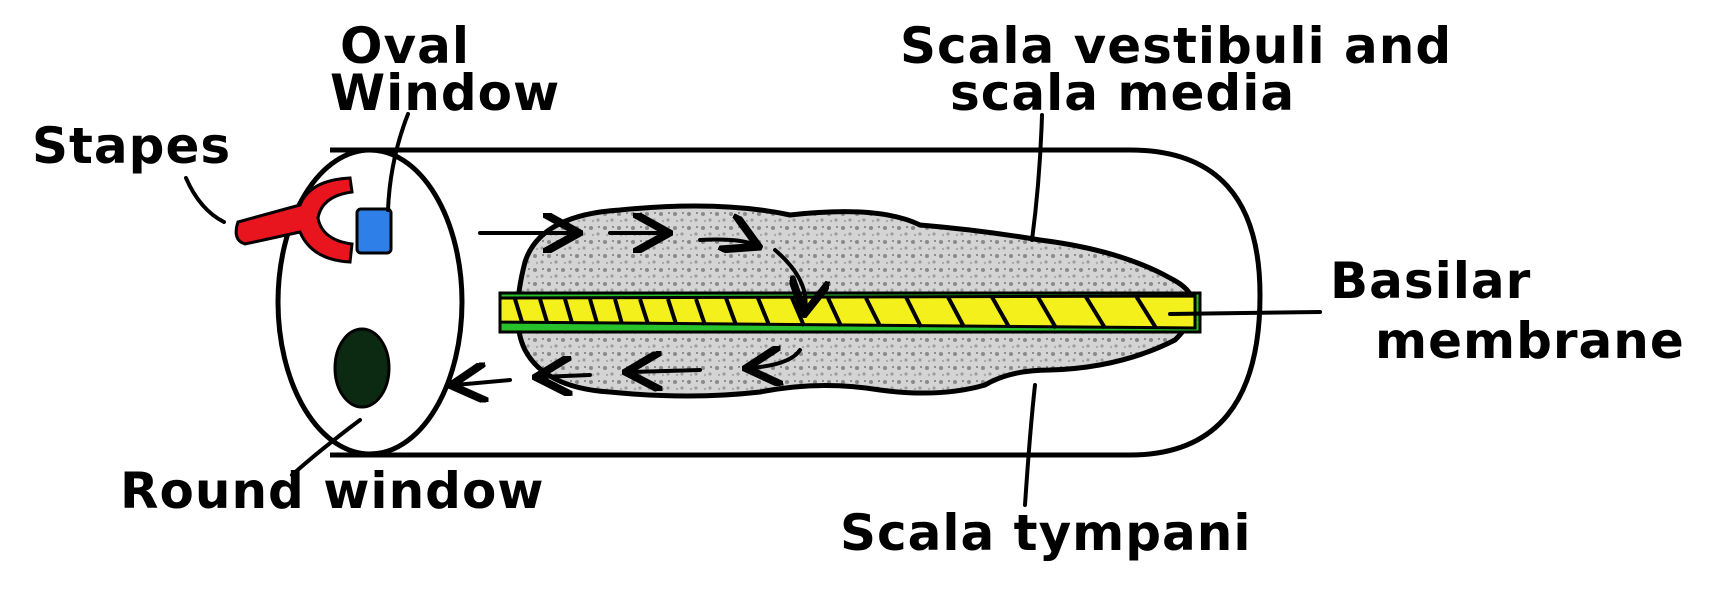 This screenshot has height=594, width=1716. Describe the element at coordinates (1530, 341) in the screenshot. I see `label-basilar-line2: membrane` at that location.